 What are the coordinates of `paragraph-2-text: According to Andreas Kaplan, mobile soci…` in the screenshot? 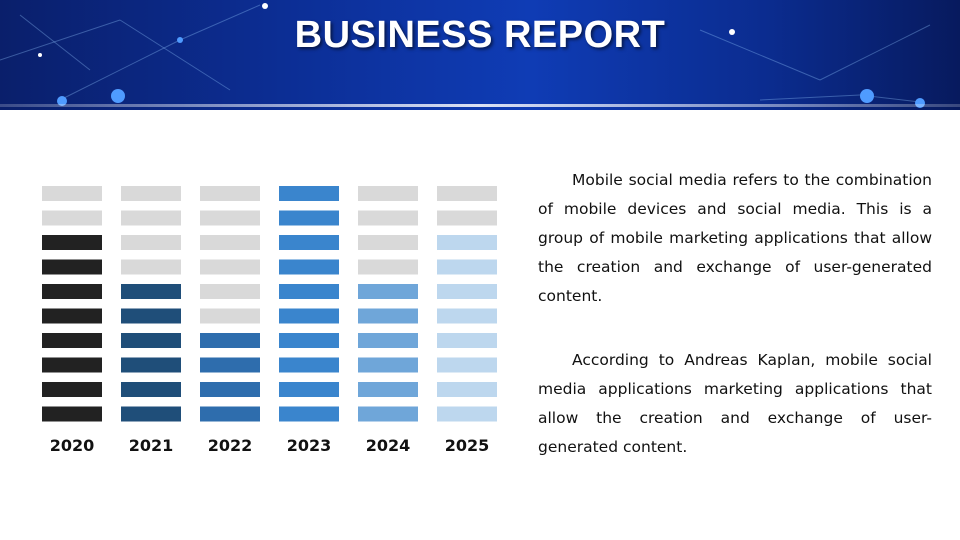 It's located at (735, 403).